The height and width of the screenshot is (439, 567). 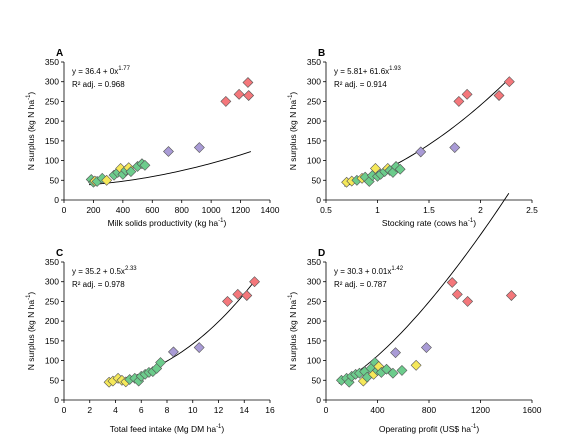 What do you see at coordinates (429, 429) in the screenshot?
I see `x-axis-title: Operating profit (US$ ha-1)` at bounding box center [429, 429].